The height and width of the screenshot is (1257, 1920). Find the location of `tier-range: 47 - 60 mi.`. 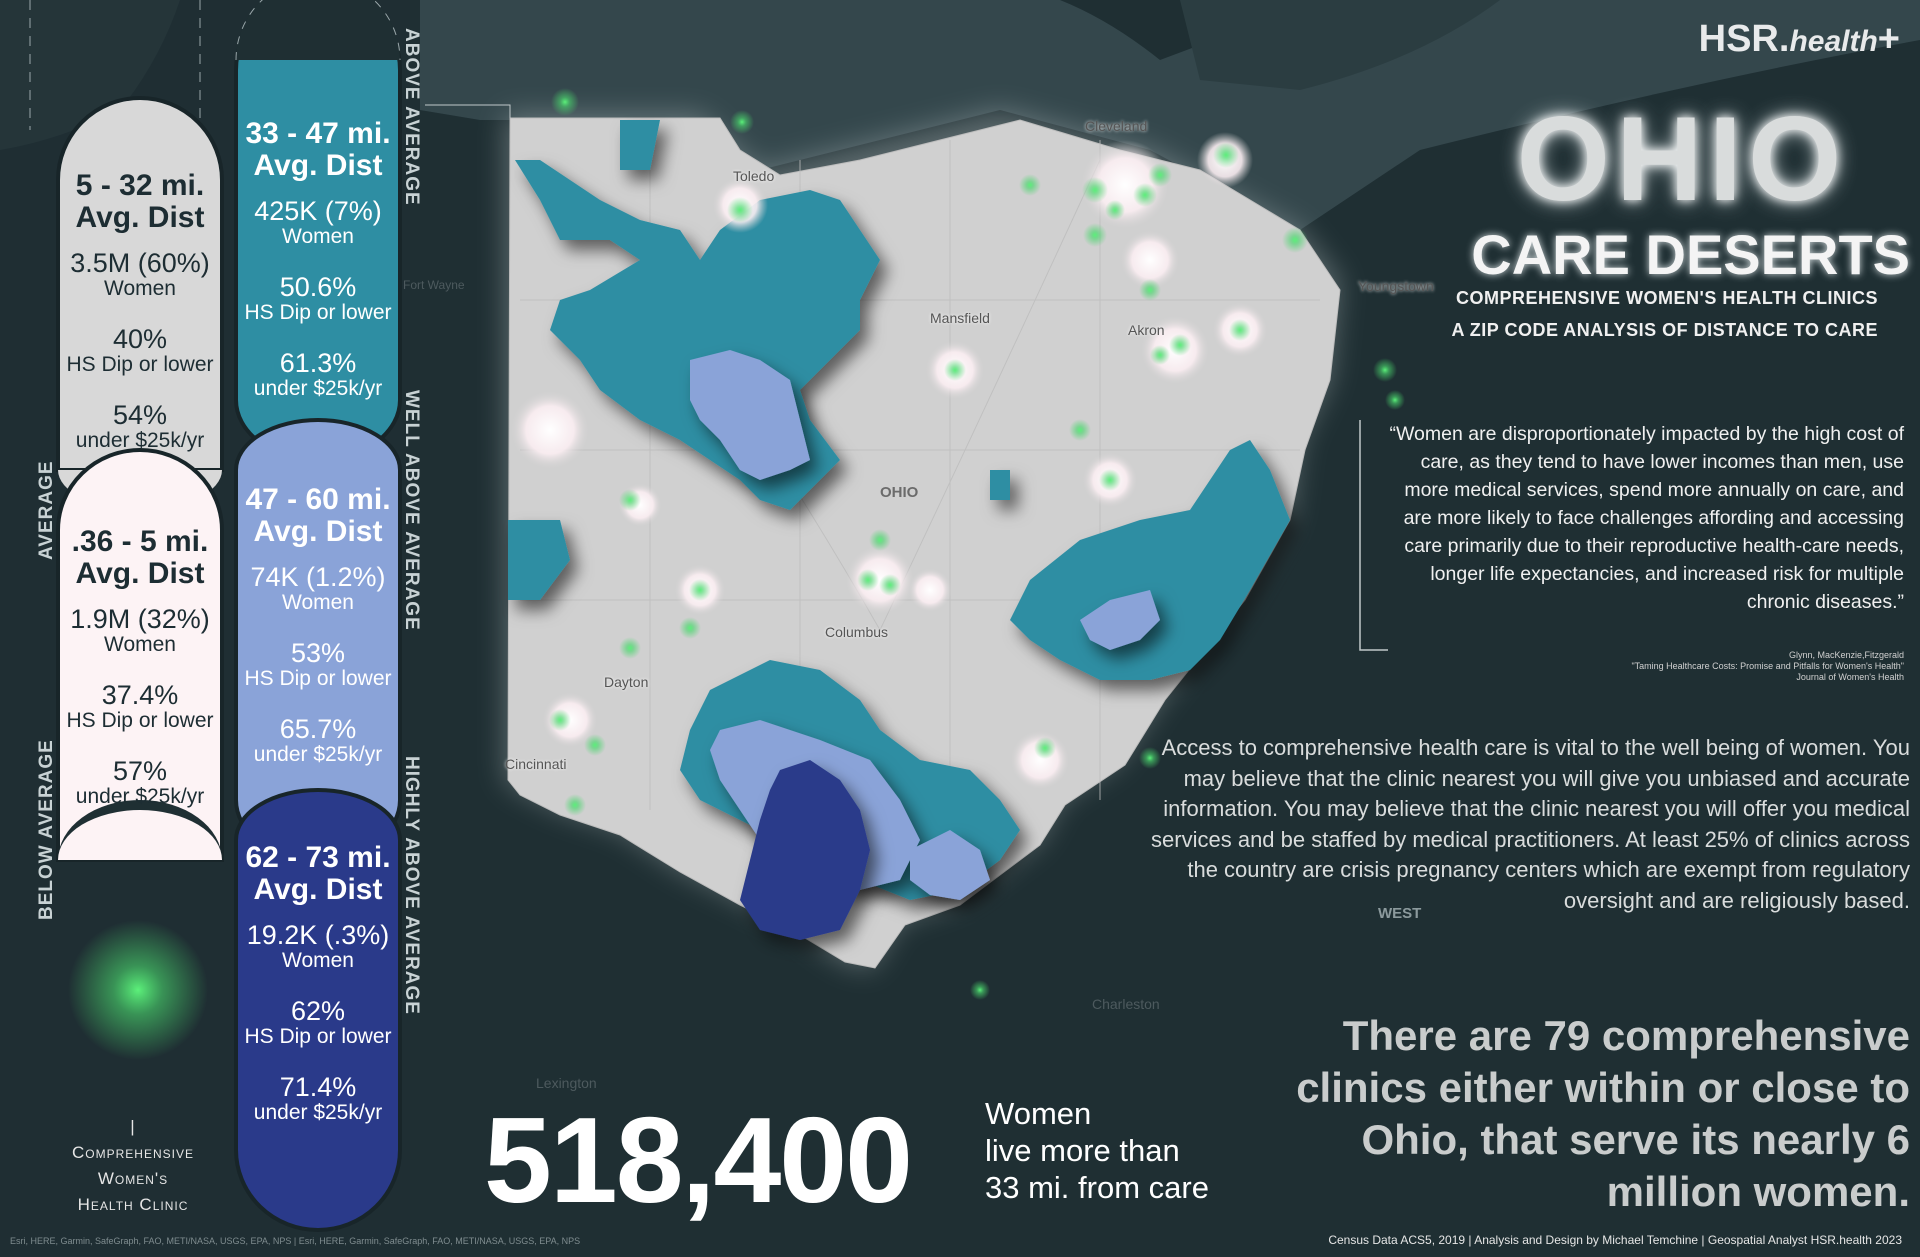

tier-range: 47 - 60 mi. is located at coordinates (318, 499).